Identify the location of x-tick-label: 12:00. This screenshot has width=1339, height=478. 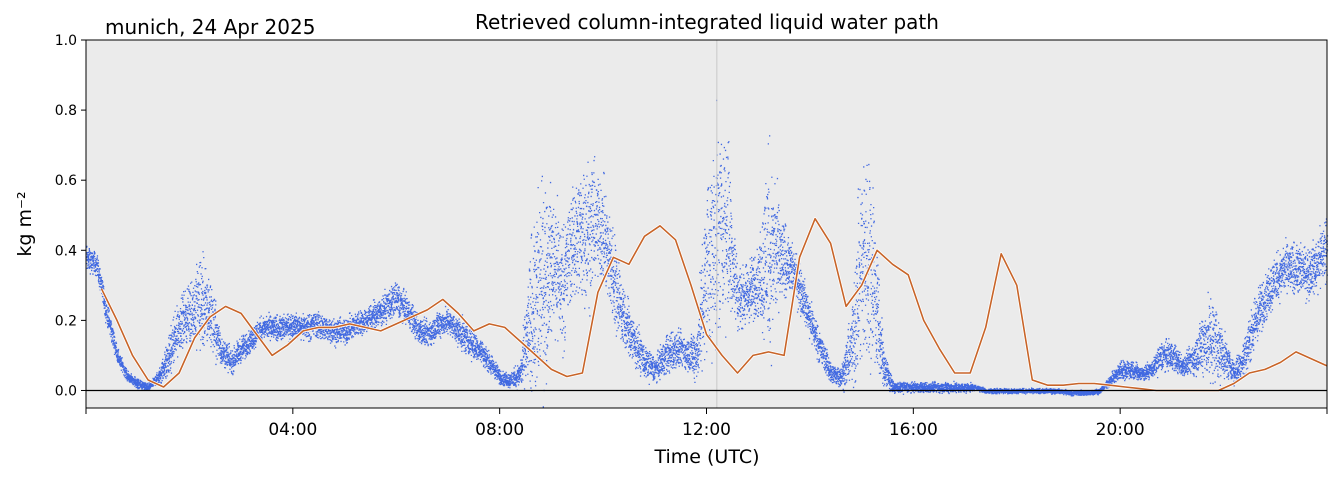
(706, 430).